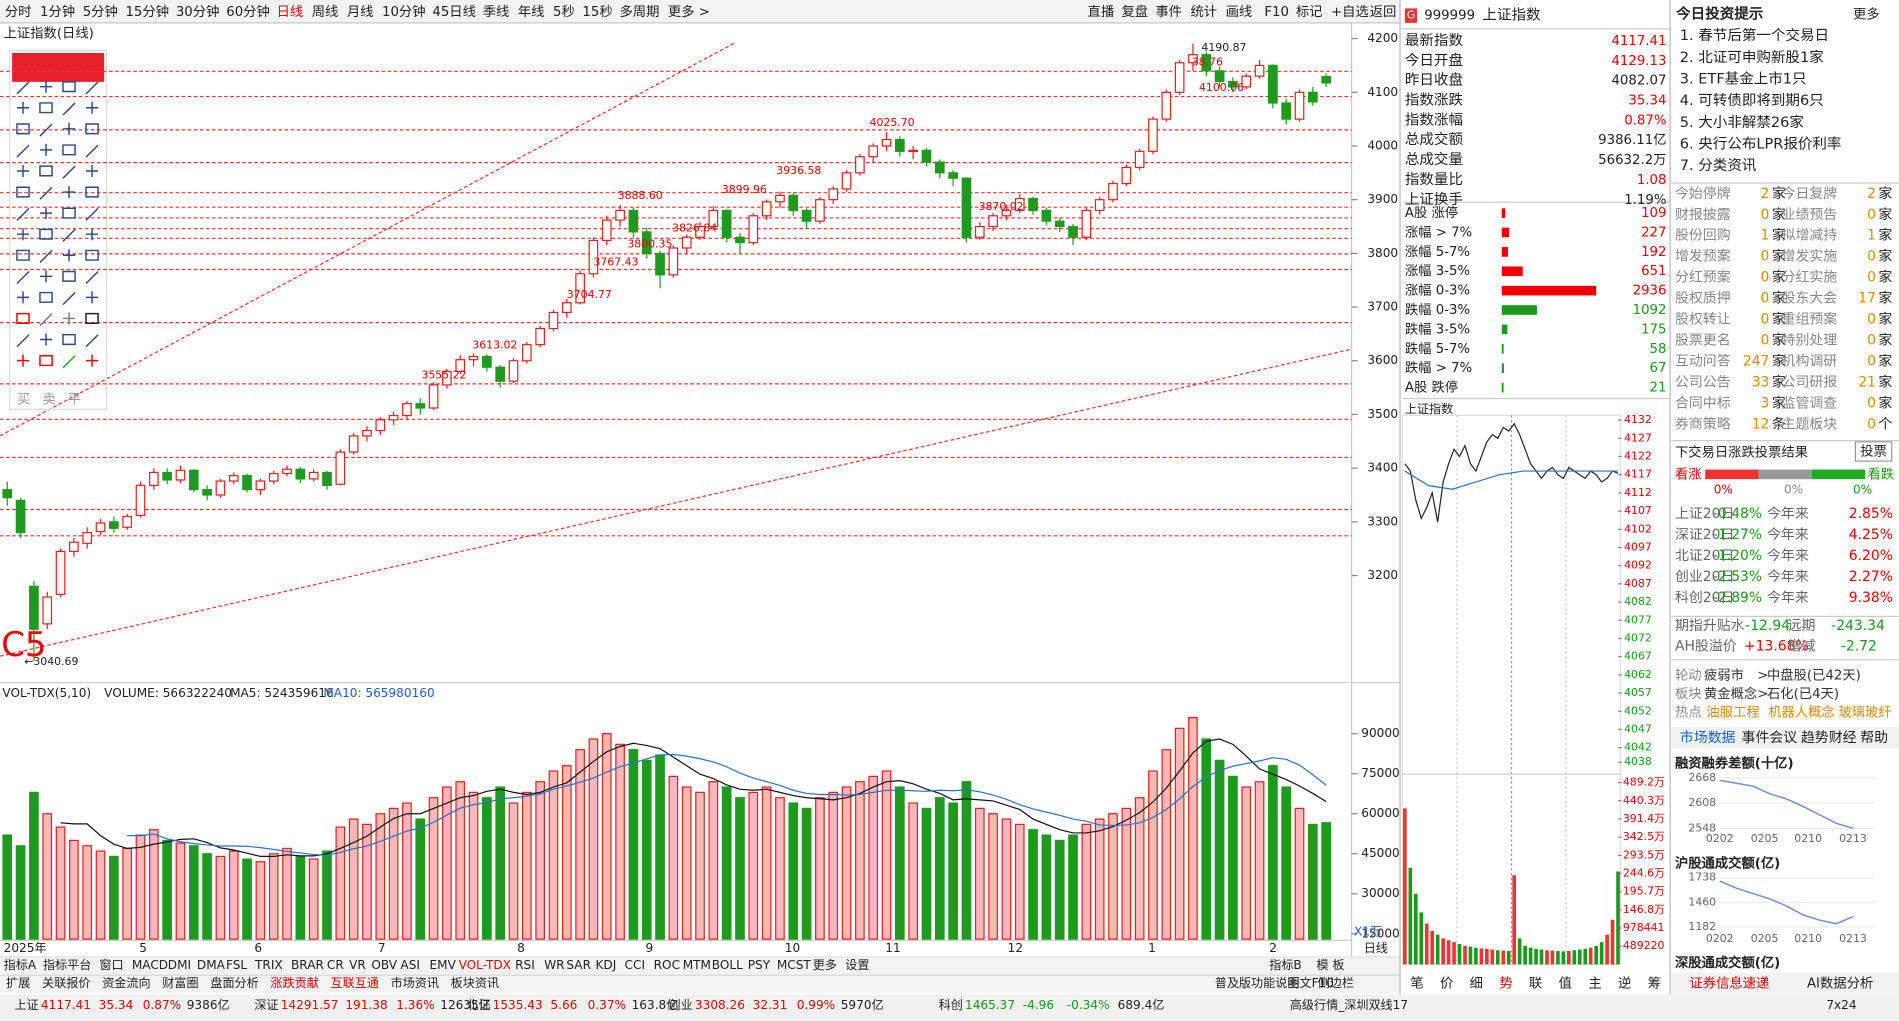  What do you see at coordinates (1866, 13) in the screenshot?
I see `more-link: 更多` at bounding box center [1866, 13].